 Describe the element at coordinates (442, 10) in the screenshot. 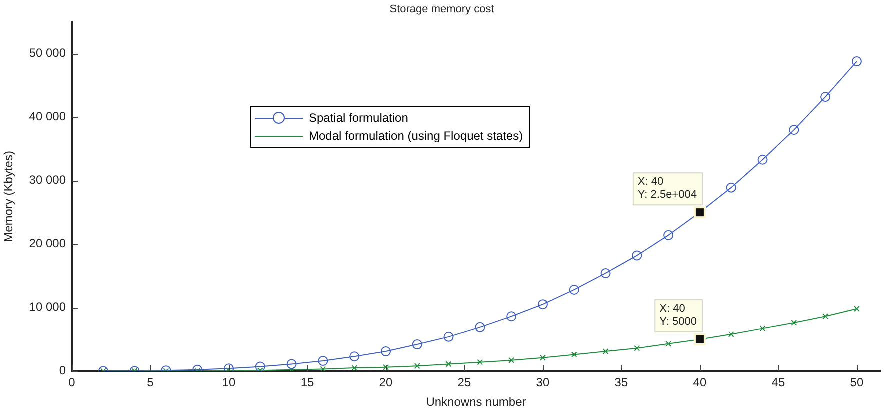

I see `chart-title: Storage memory cost` at that location.